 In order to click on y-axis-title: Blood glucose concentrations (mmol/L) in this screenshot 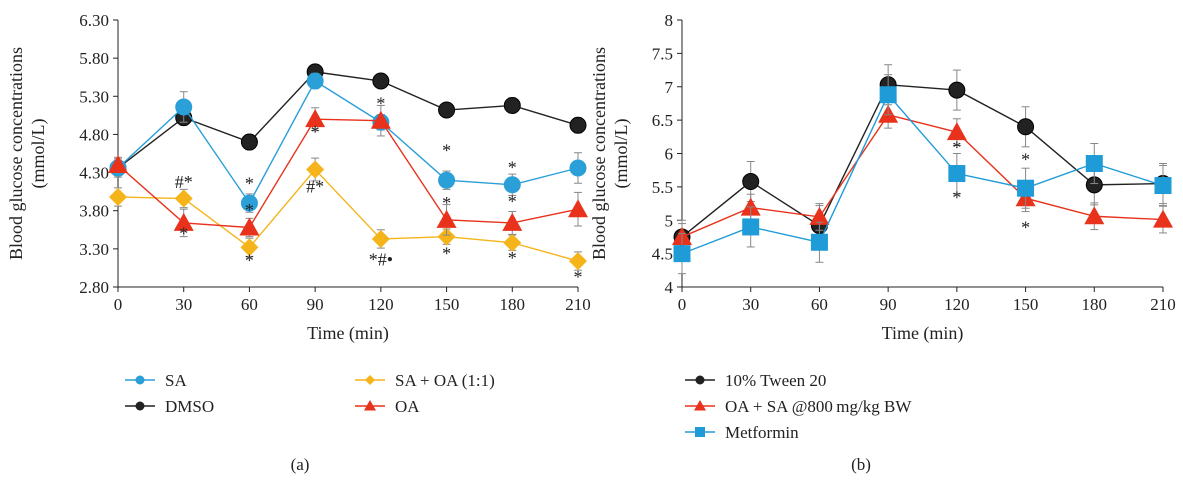, I will do `click(610, 153)`.